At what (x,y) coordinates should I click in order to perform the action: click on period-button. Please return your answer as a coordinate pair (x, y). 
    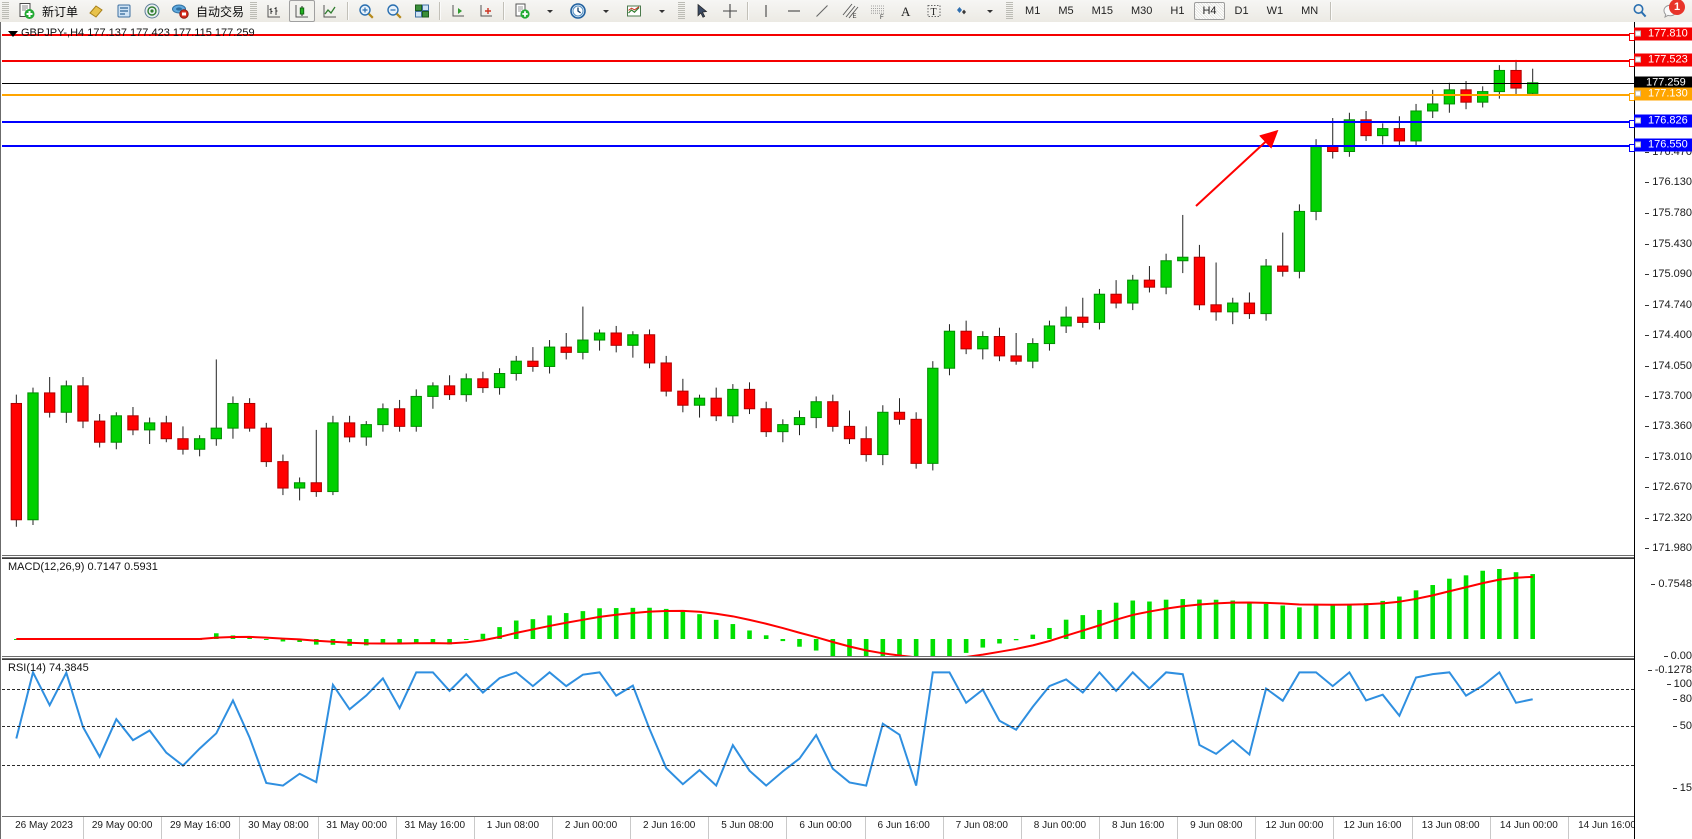
    Looking at the image, I should click on (578, 11).